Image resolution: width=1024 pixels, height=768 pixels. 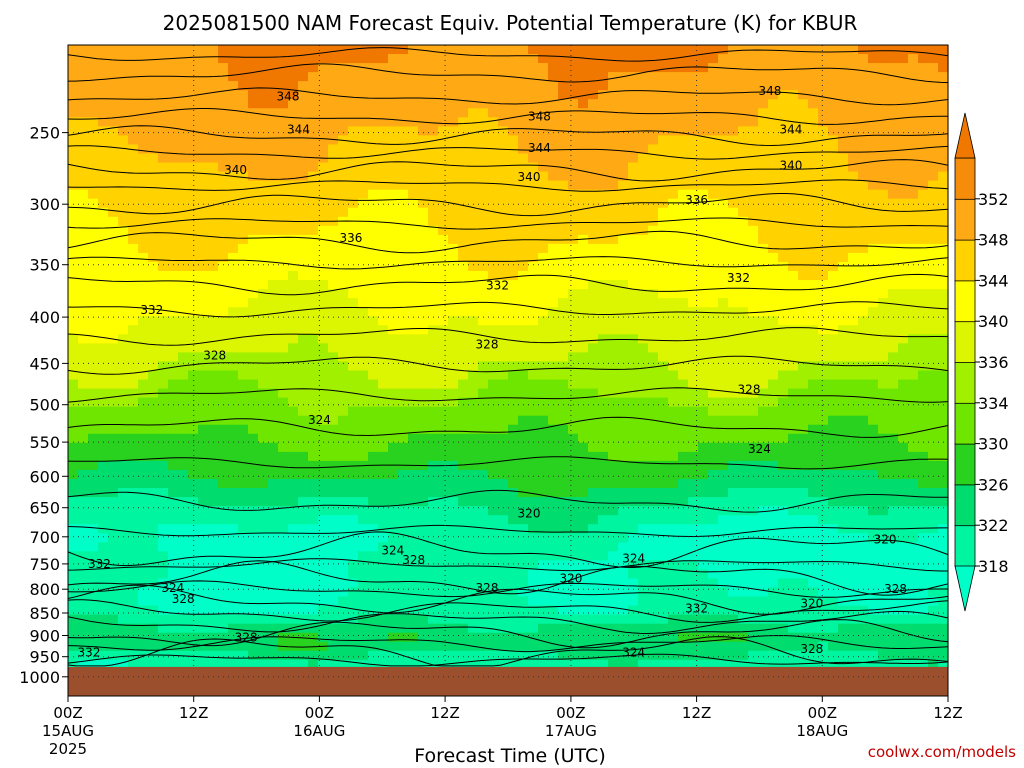 What do you see at coordinates (993, 484) in the screenshot?
I see `colorbar-label: 326` at bounding box center [993, 484].